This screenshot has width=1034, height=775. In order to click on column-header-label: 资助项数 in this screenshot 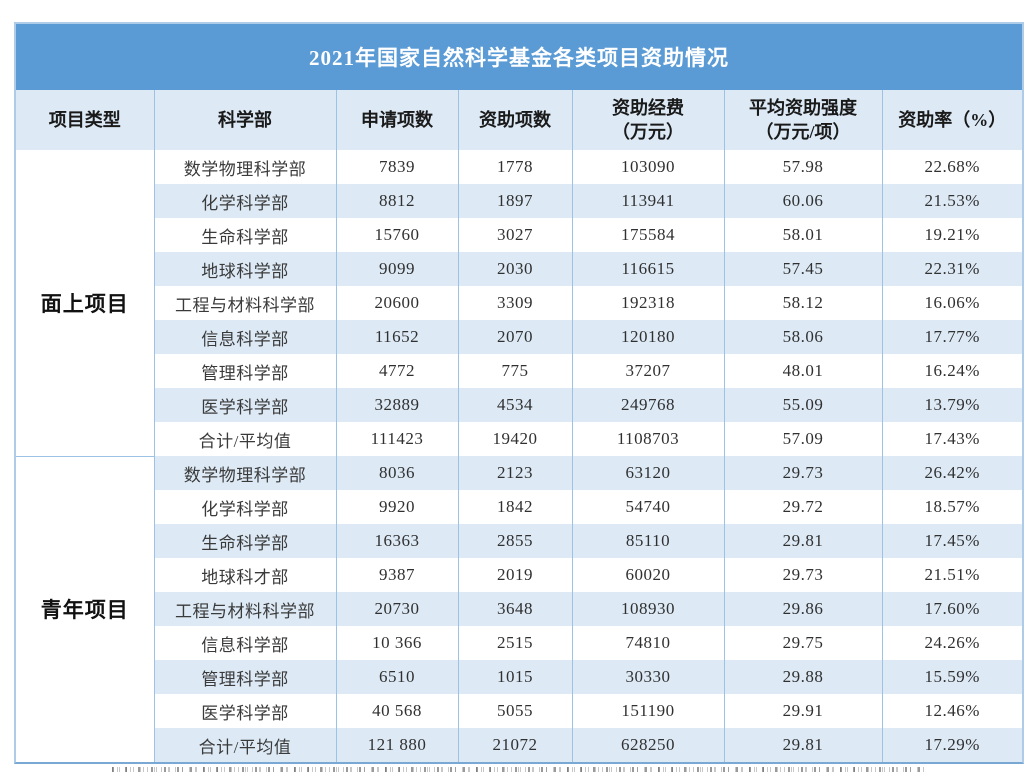, I will do `click(515, 119)`.